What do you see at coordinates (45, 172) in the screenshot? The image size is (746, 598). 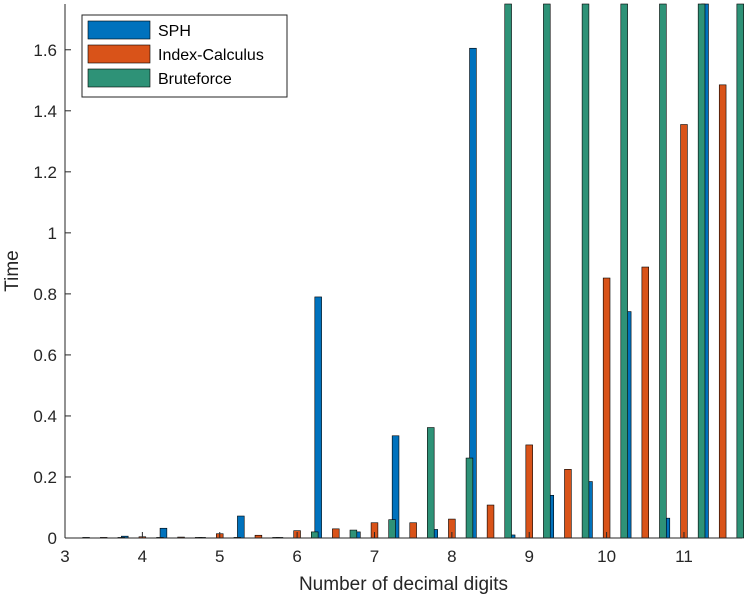 I see `y-tick-label: 1.2` at bounding box center [45, 172].